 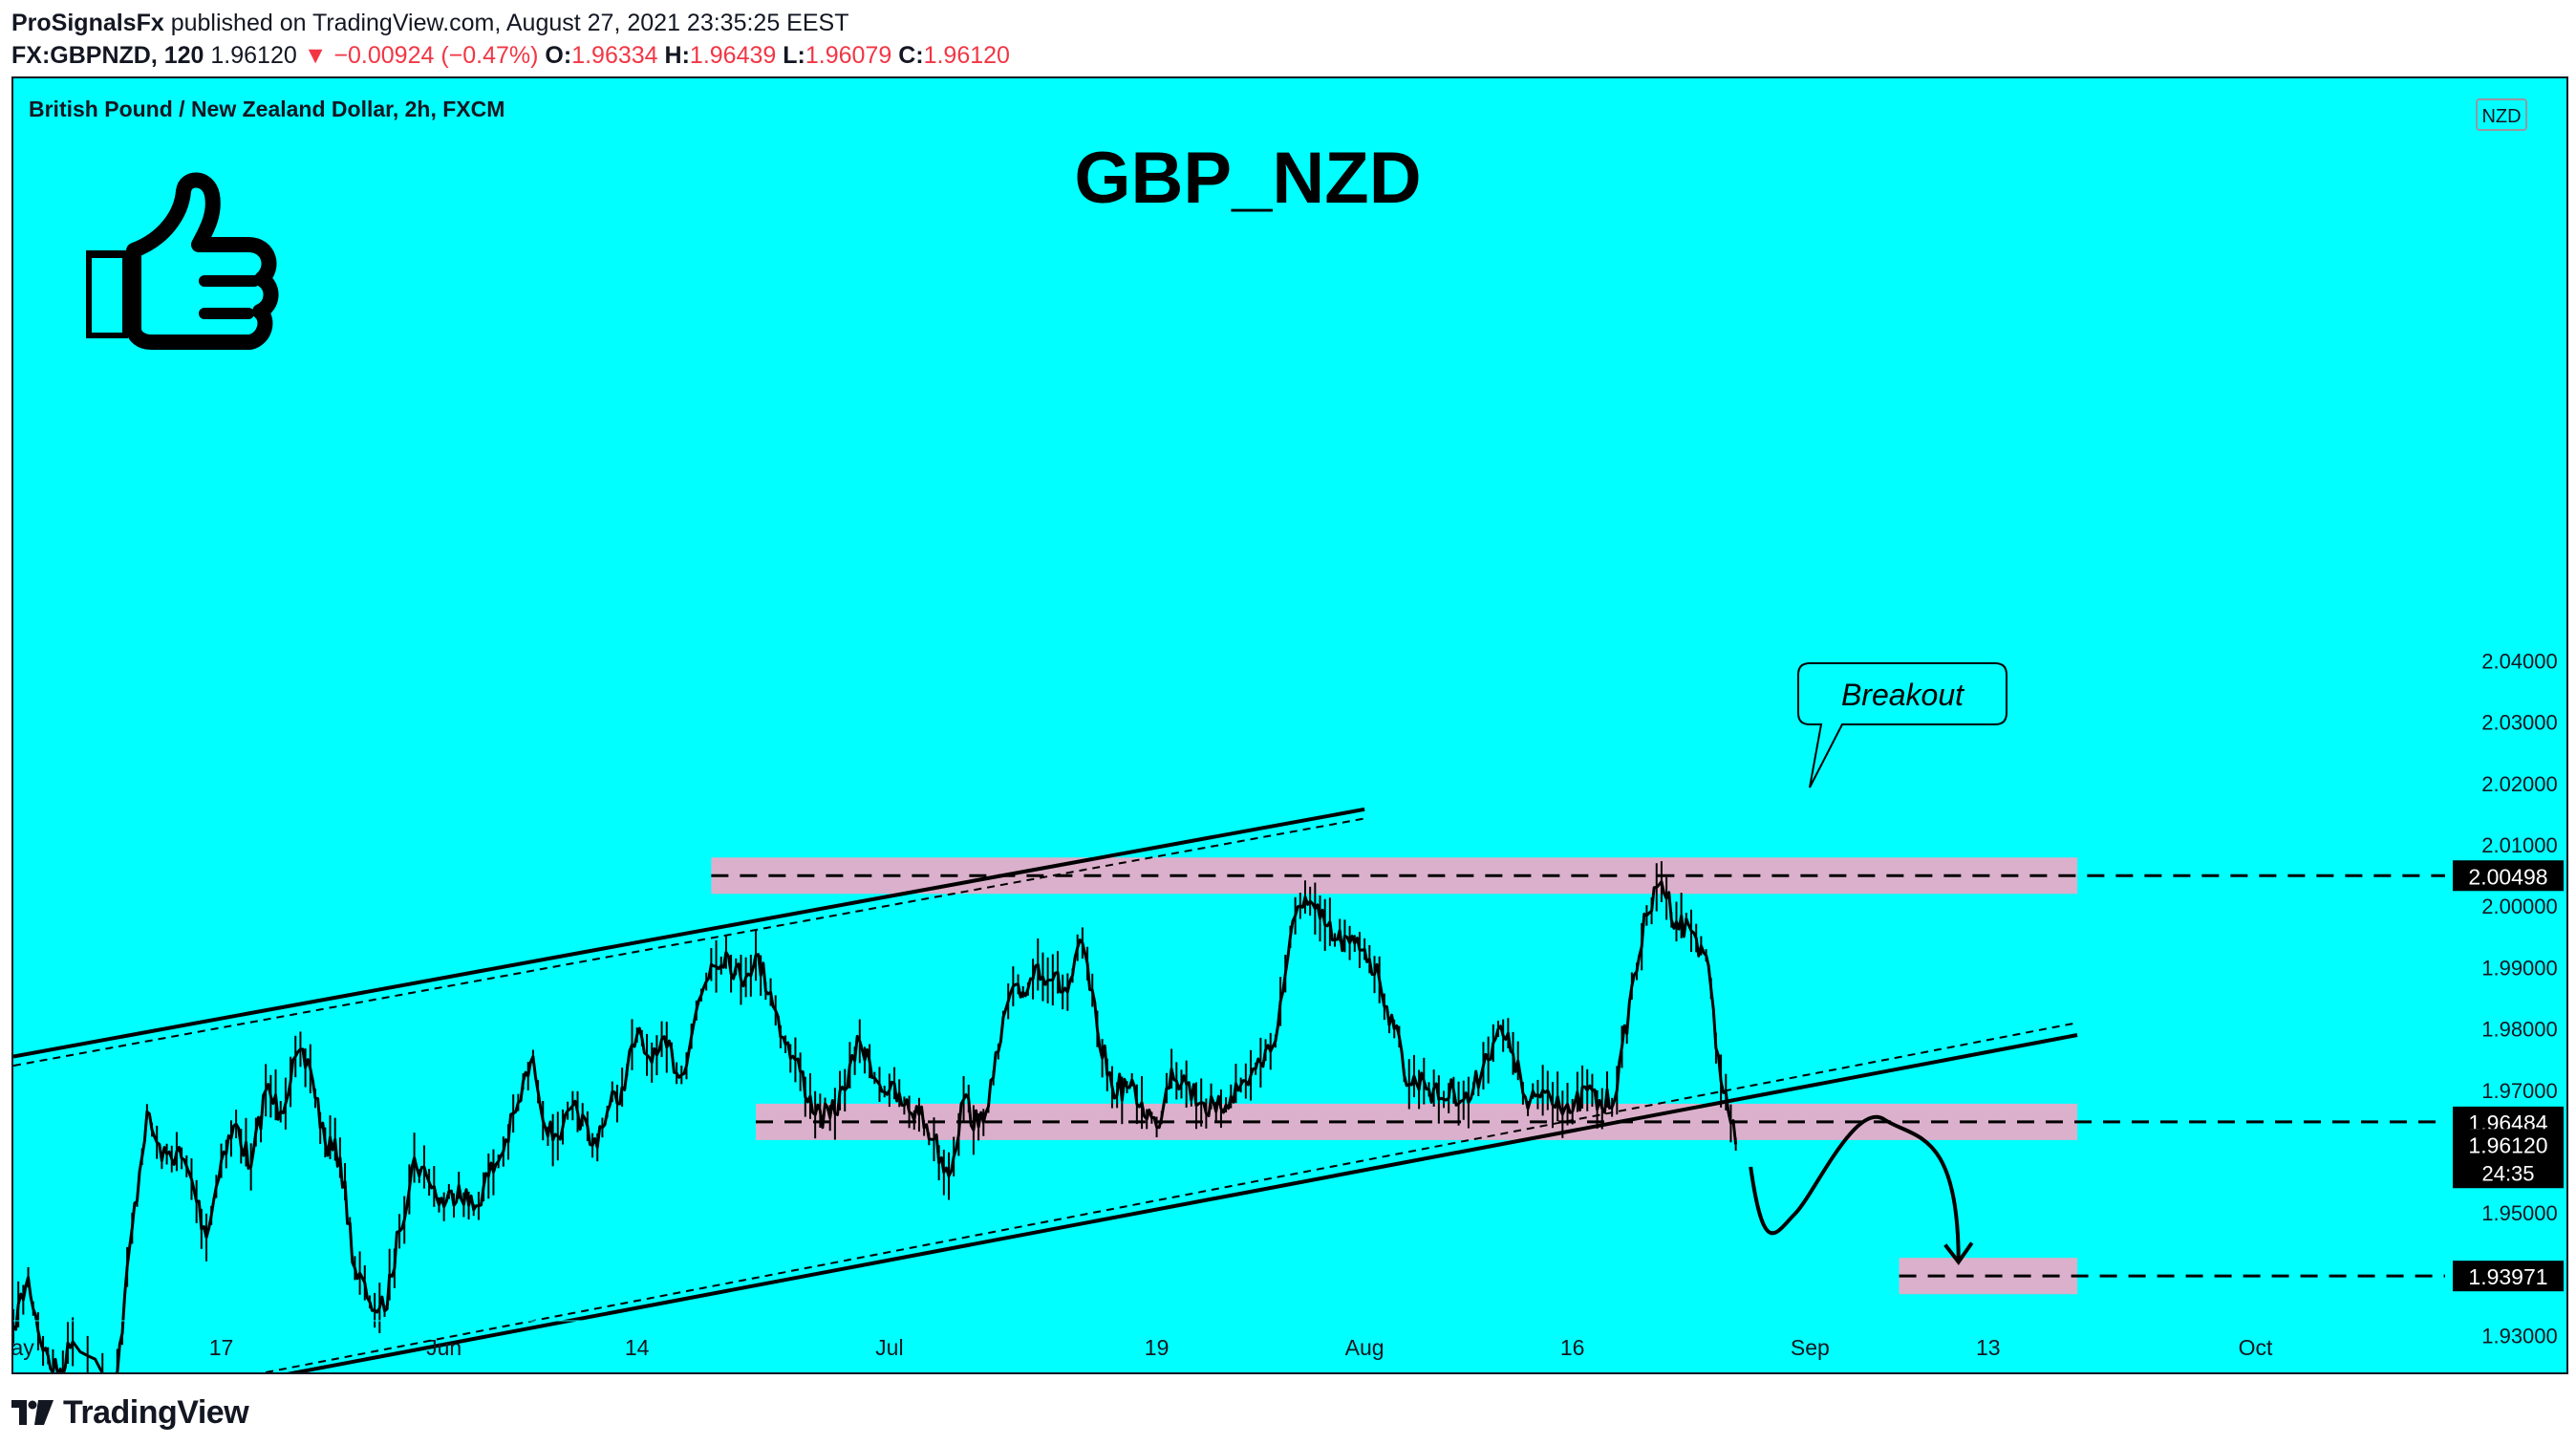 I want to click on x-tick-label: Oct, so click(x=2256, y=1347).